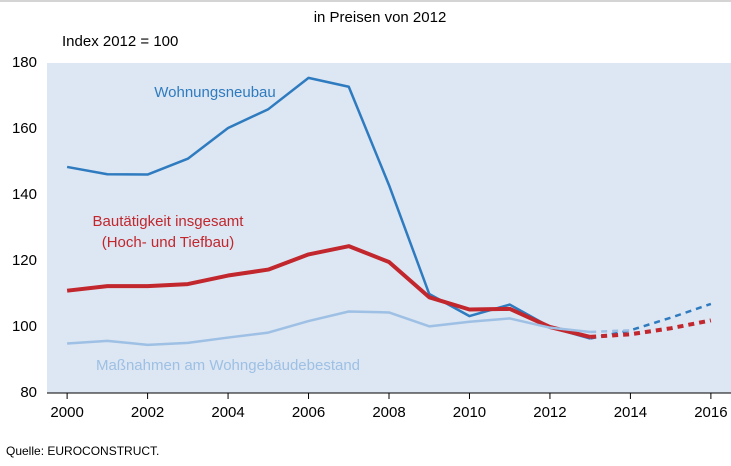 This screenshot has width=731, height=466. Describe the element at coordinates (380, 17) in the screenshot. I see `chart-title: in Preisen von 2012` at that location.